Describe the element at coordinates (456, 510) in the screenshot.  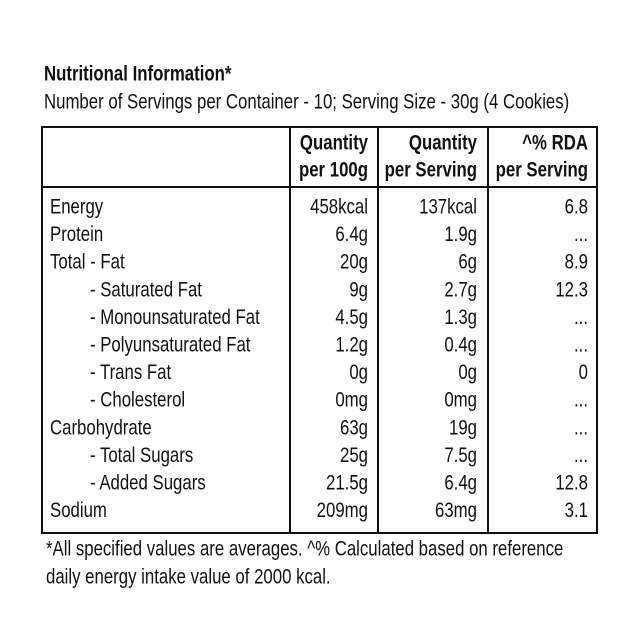
I see `cell: 63mg` at that location.